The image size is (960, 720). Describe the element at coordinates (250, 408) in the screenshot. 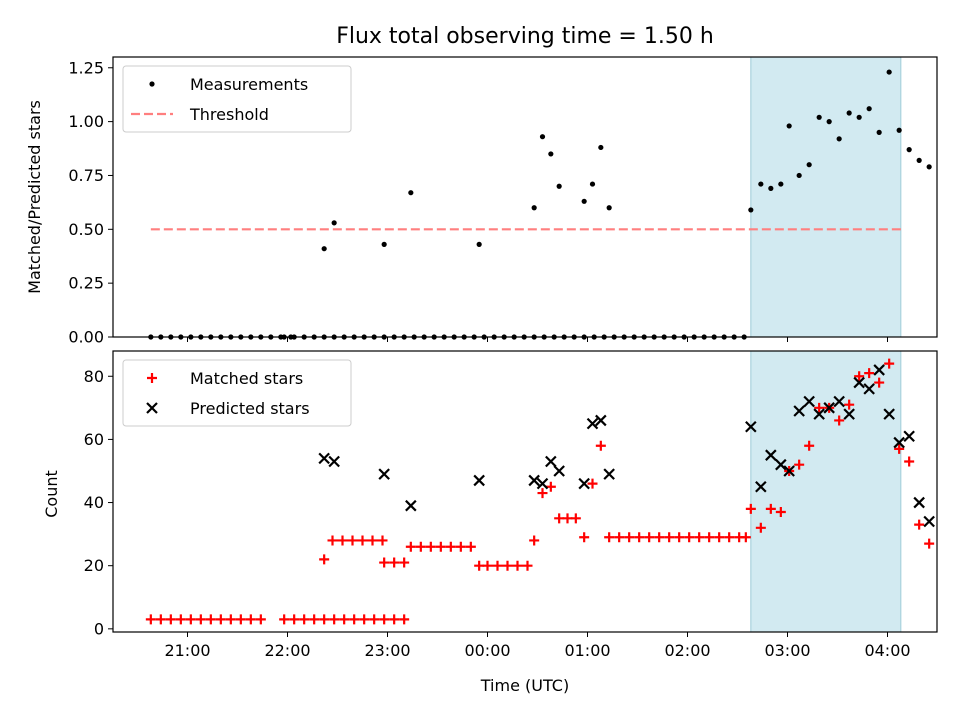

I see `legend-label: Predicted stars` at that location.